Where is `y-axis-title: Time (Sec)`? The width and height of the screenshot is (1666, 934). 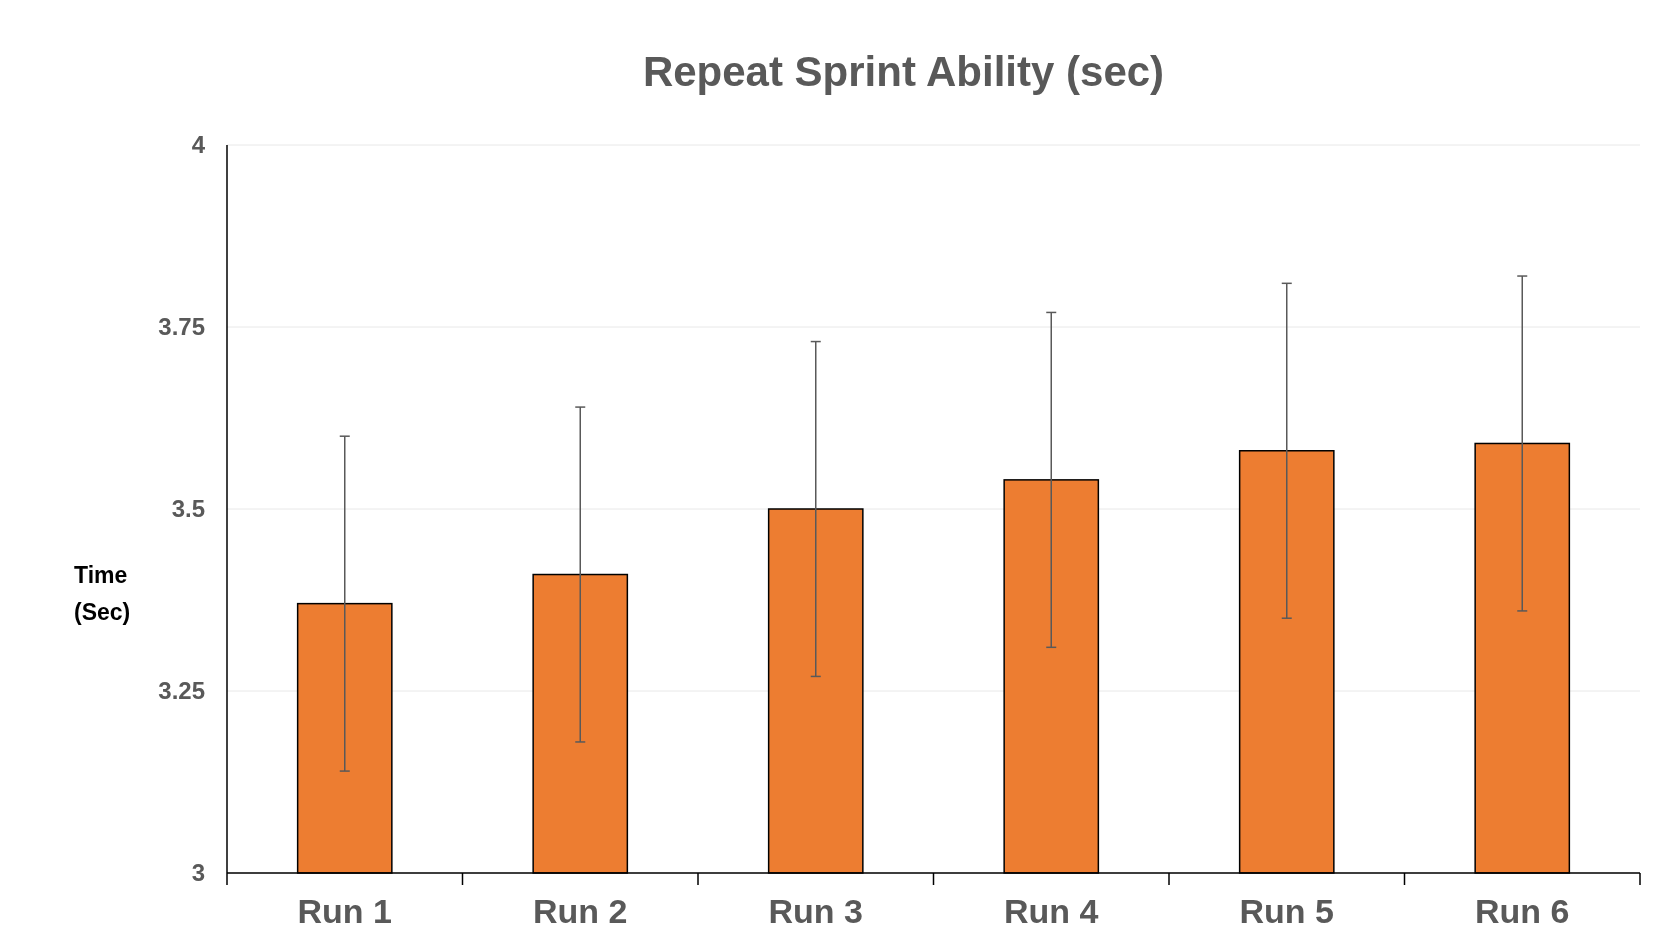 y-axis-title: Time (Sec) is located at coordinates (102, 593).